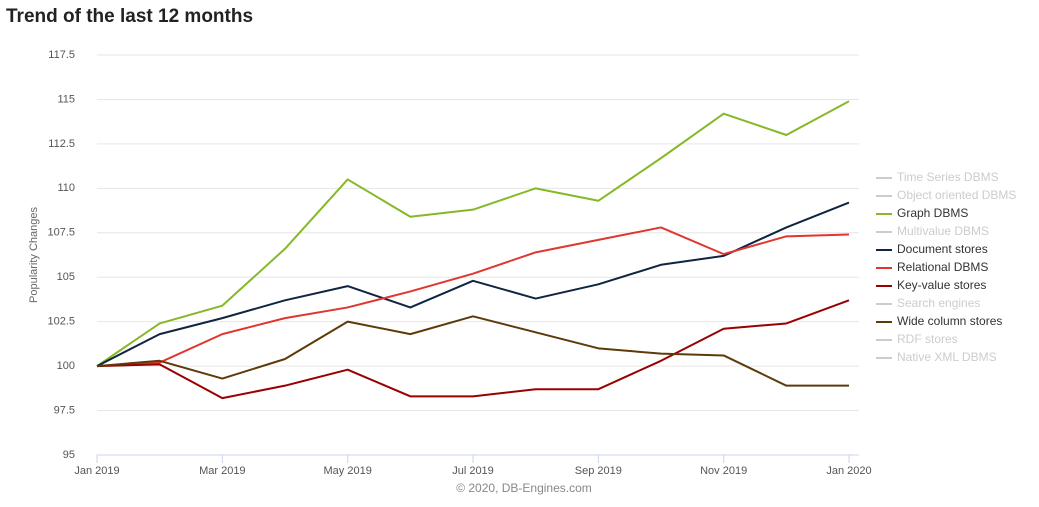 This screenshot has width=1039, height=507. What do you see at coordinates (96, 471) in the screenshot?
I see `x-tick-label: Jan 2019` at bounding box center [96, 471].